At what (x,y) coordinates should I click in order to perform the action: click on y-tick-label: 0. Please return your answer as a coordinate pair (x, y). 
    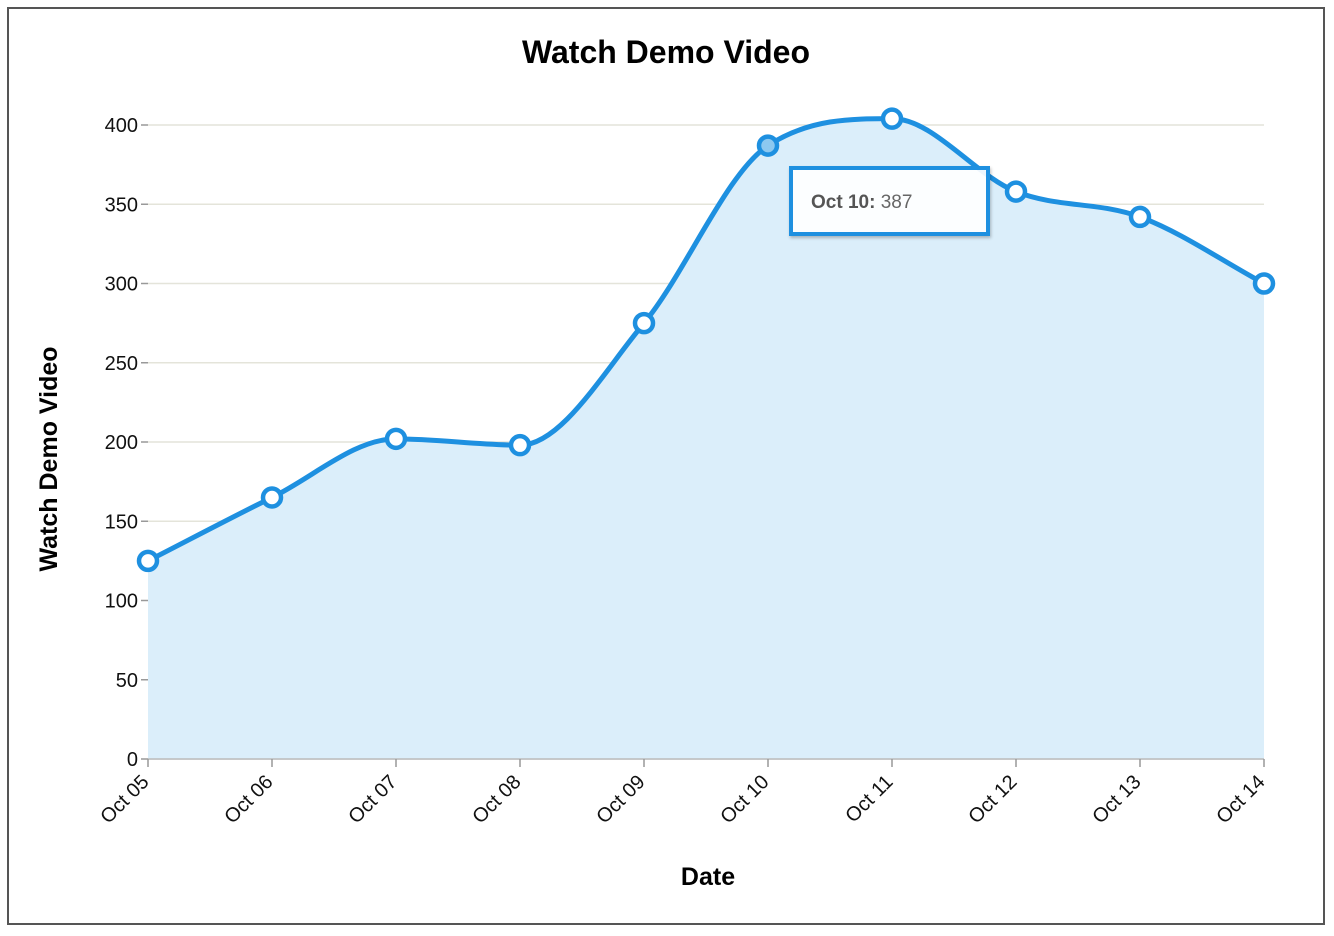
    Looking at the image, I should click on (132, 760).